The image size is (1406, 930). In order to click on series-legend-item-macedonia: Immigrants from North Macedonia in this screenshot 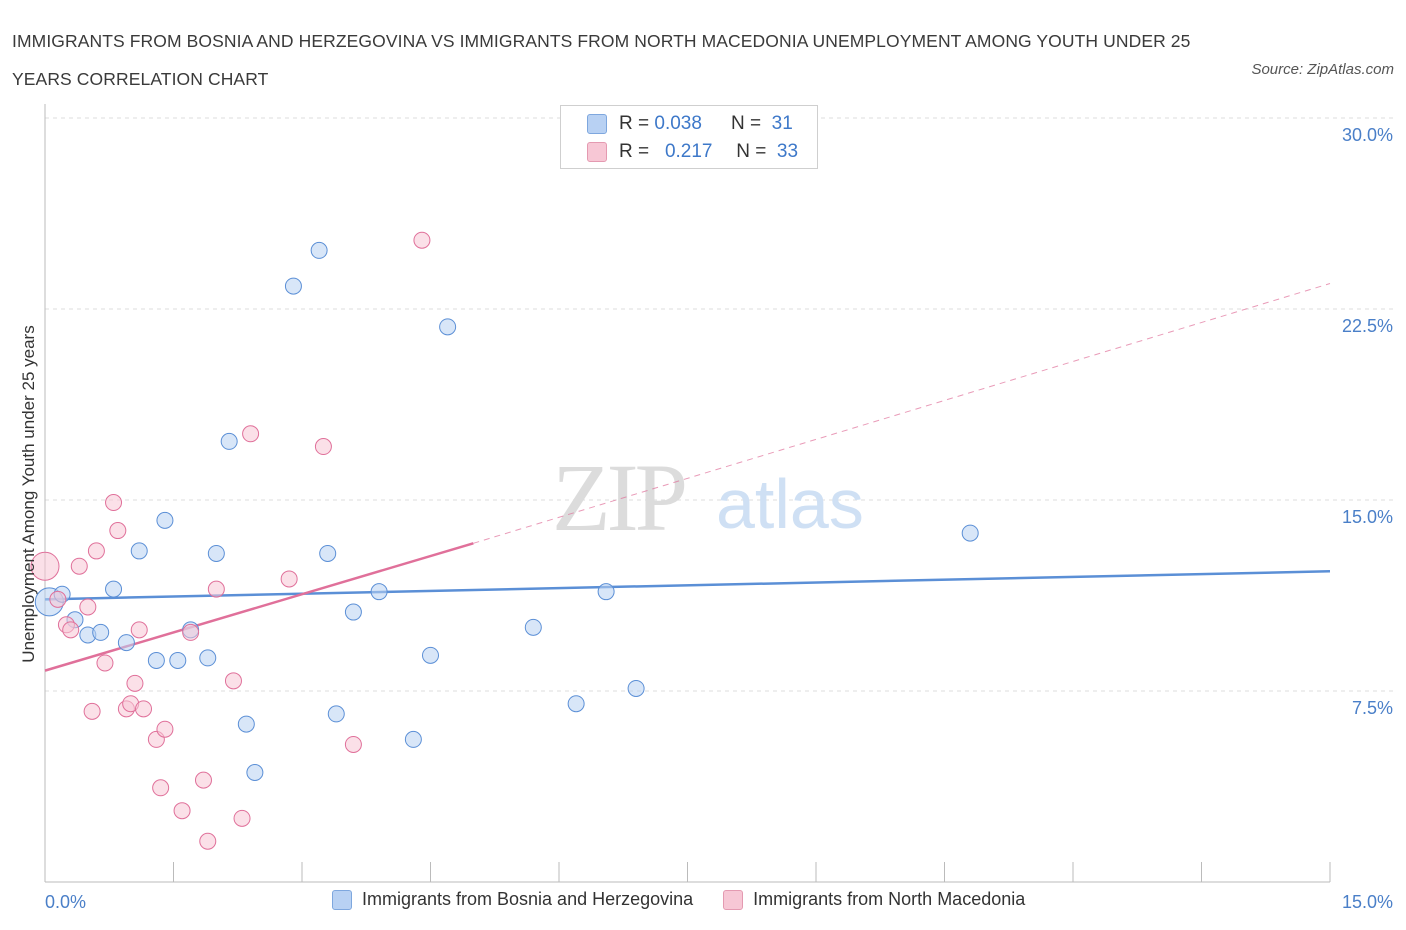, I will do `click(874, 899)`.